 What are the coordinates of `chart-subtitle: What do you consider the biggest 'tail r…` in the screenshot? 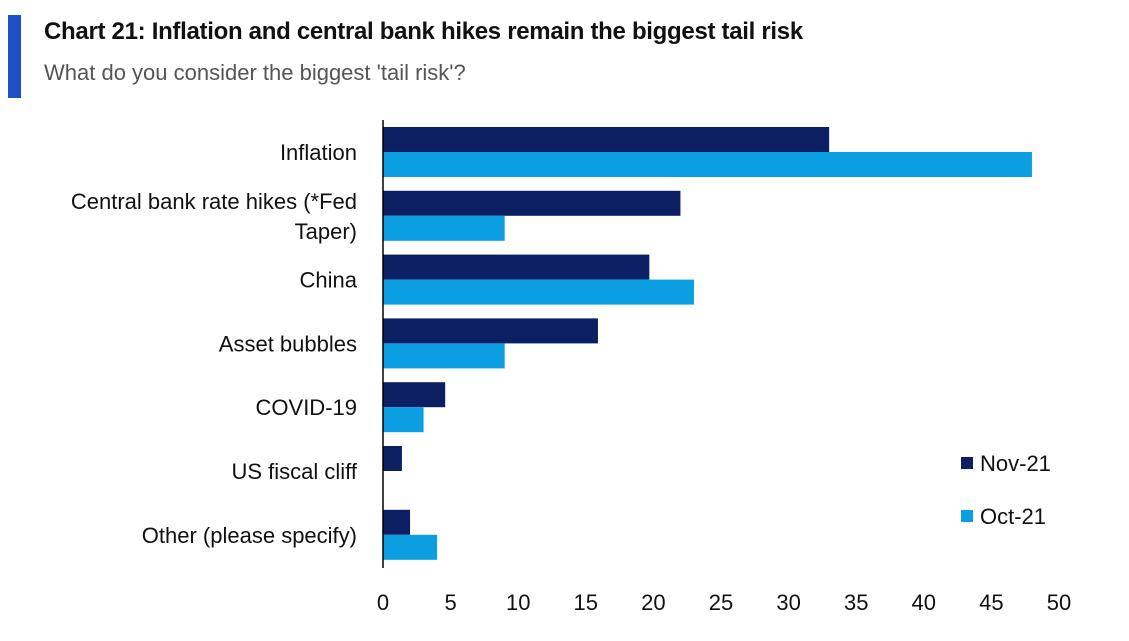 It's located at (255, 72).